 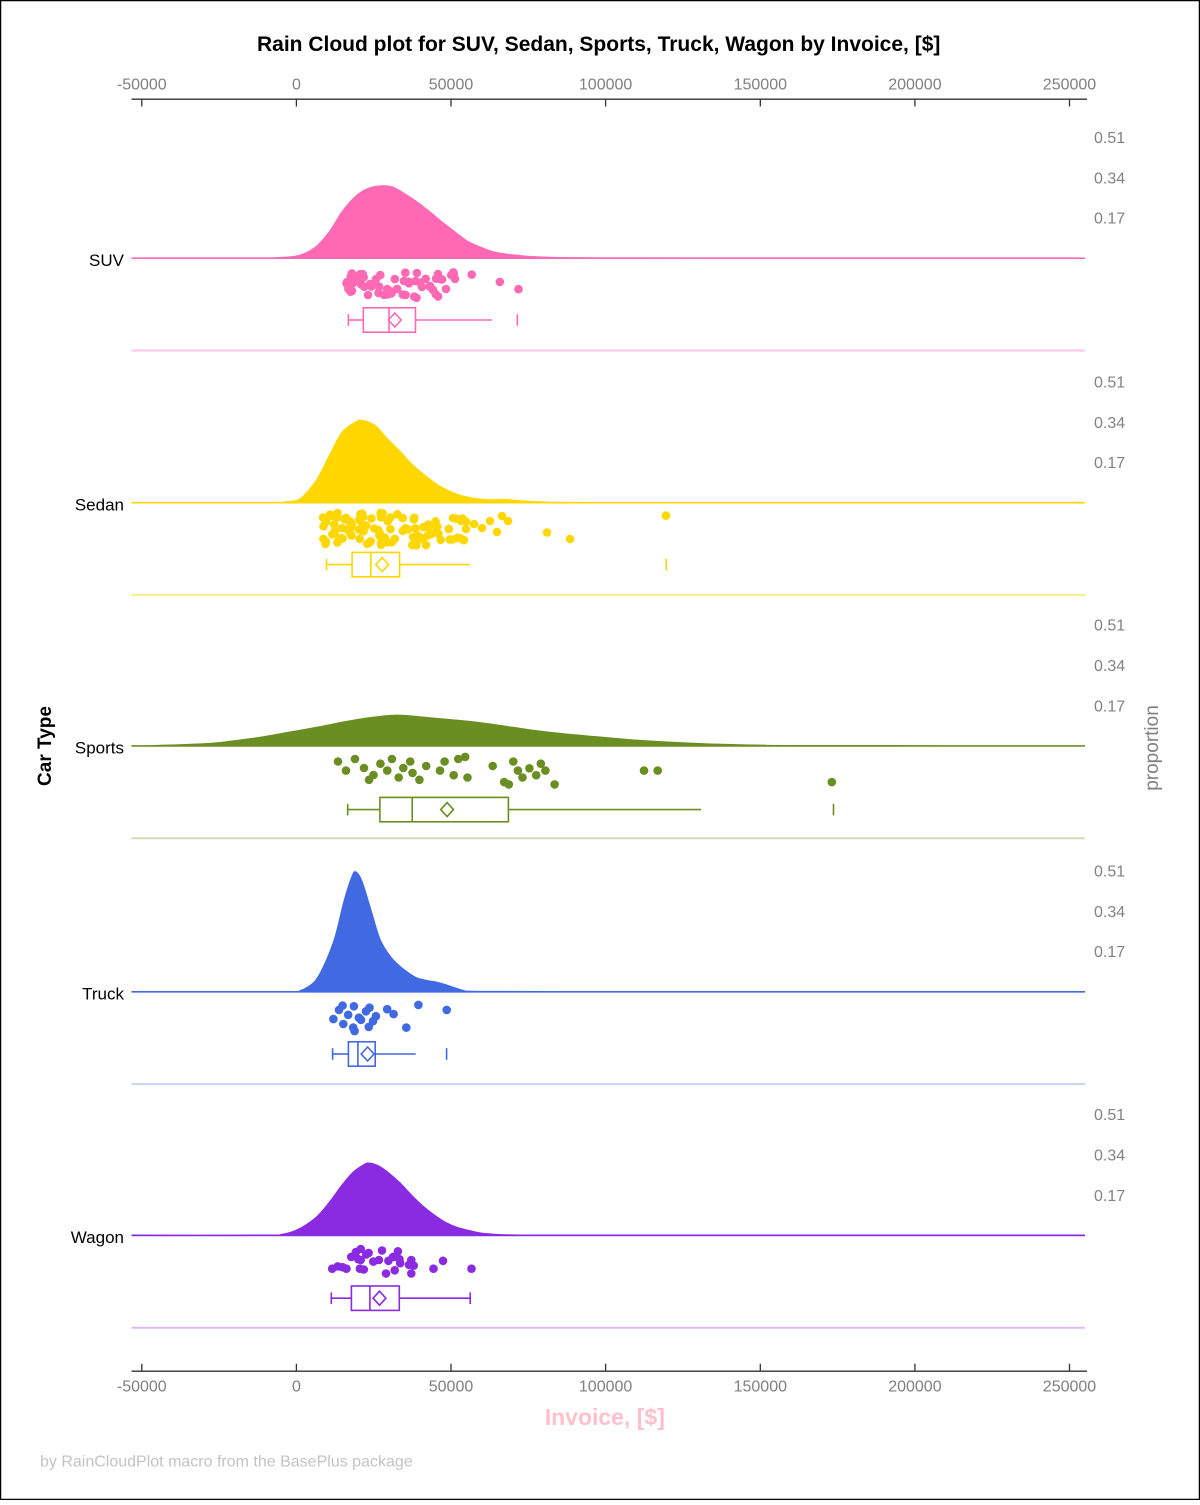 What do you see at coordinates (45, 746) in the screenshot?
I see `svg-text: Car Type` at bounding box center [45, 746].